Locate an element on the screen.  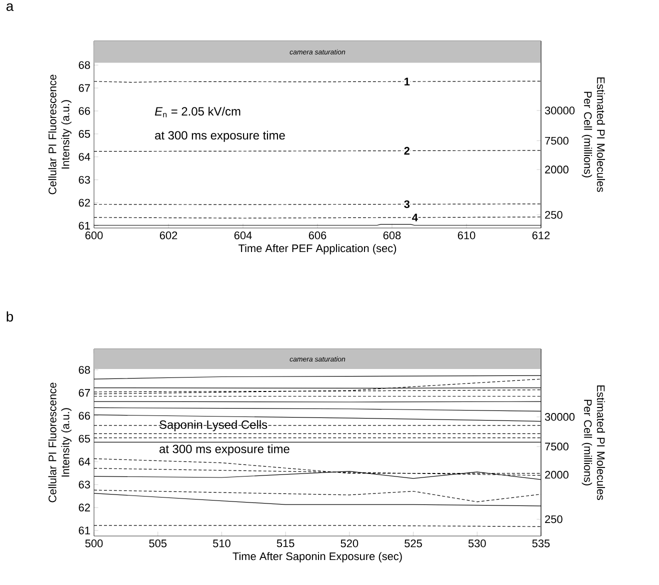
x-tick-label: 525 is located at coordinates (413, 544).